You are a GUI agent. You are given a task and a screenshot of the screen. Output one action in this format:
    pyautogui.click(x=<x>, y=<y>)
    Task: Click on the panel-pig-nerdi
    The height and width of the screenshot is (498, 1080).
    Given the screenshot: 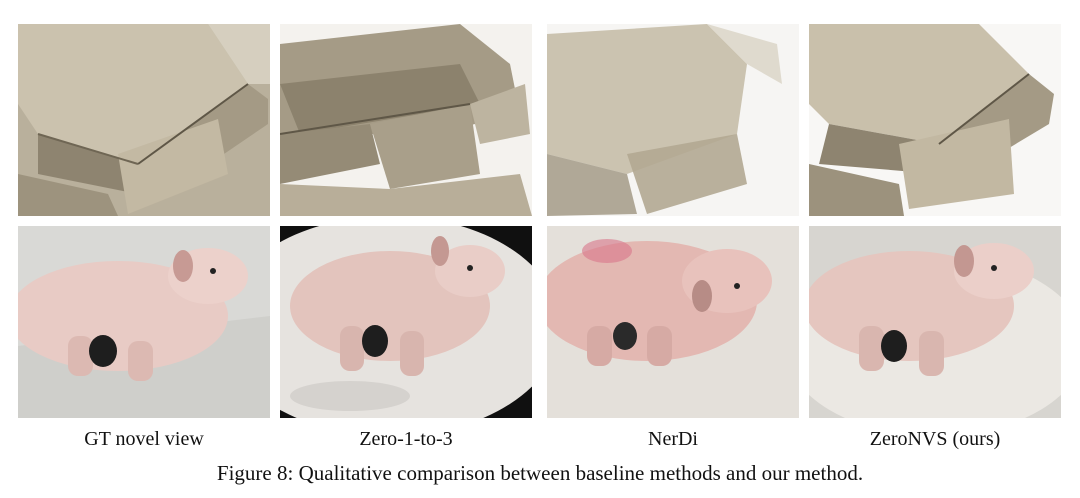 What is the action you would take?
    pyautogui.click(x=673, y=322)
    